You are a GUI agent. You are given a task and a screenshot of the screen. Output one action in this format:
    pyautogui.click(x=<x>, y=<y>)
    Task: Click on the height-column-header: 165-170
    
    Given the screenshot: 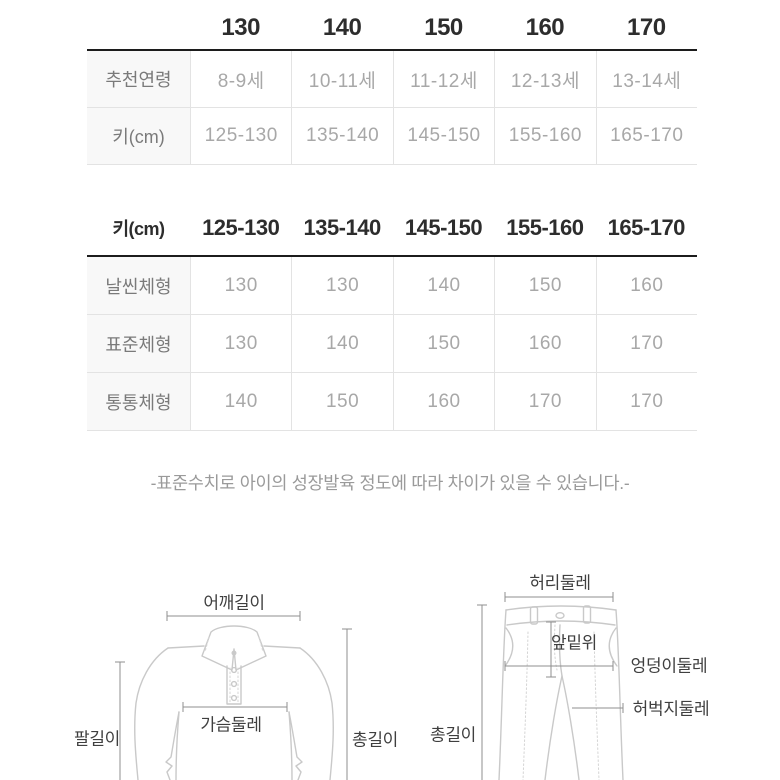 What is the action you would take?
    pyautogui.click(x=646, y=227)
    